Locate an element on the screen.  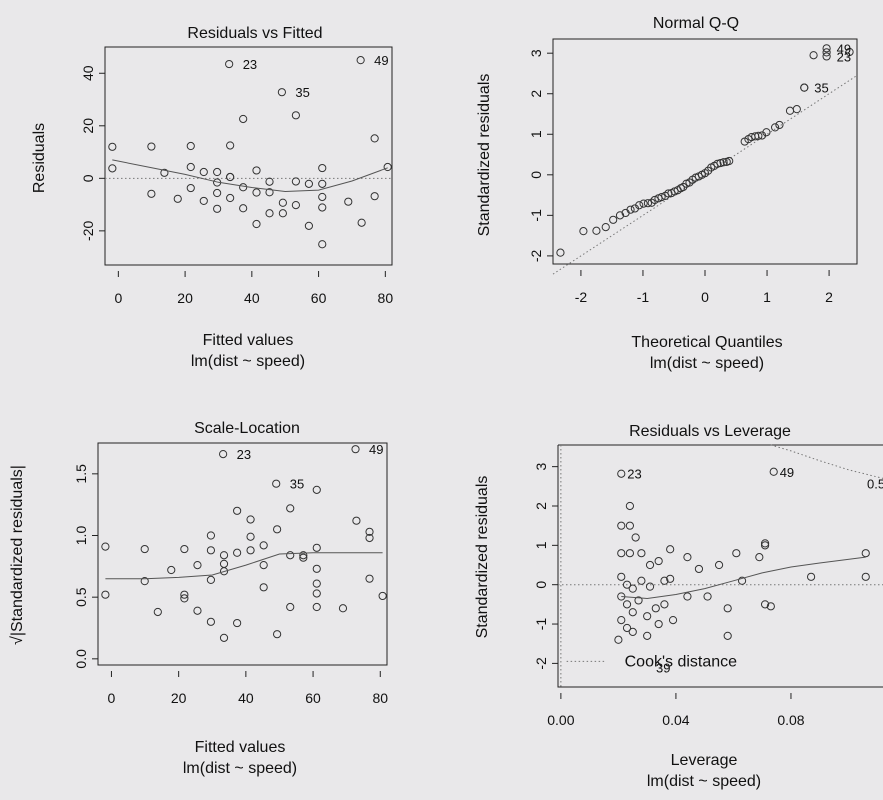
x-tick-label: 0.04 is located at coordinates (675, 720).